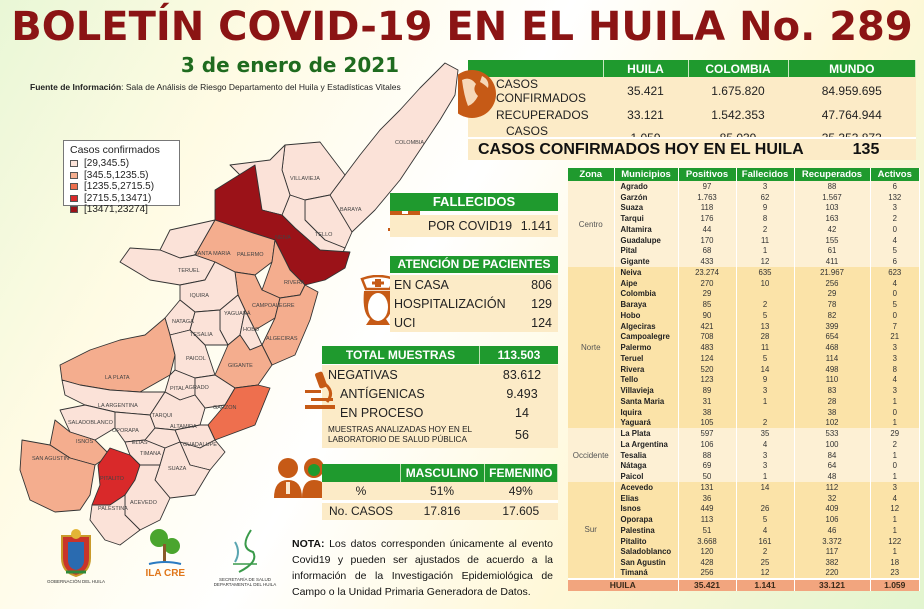 The height and width of the screenshot is (609, 924). Describe the element at coordinates (646, 433) in the screenshot. I see `municipio-name: La Plata` at that location.